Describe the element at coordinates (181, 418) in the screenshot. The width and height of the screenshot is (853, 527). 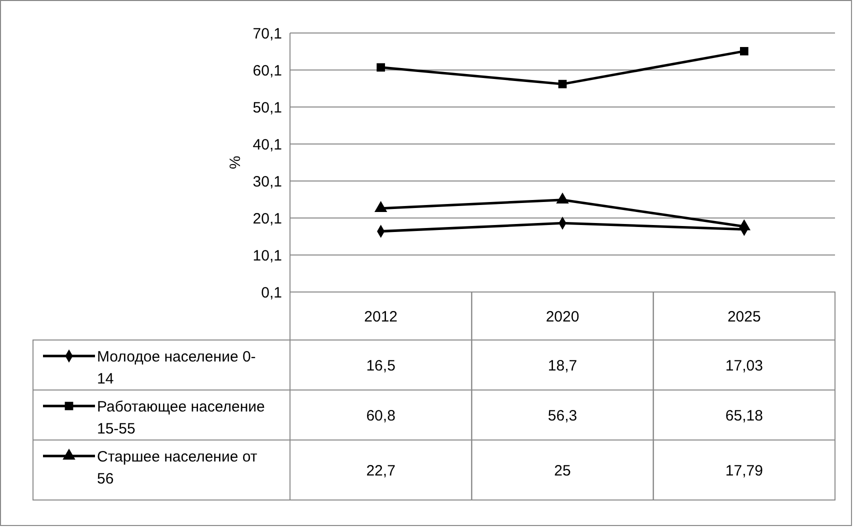
I see `legend-label: Работающее население 15-55` at that location.